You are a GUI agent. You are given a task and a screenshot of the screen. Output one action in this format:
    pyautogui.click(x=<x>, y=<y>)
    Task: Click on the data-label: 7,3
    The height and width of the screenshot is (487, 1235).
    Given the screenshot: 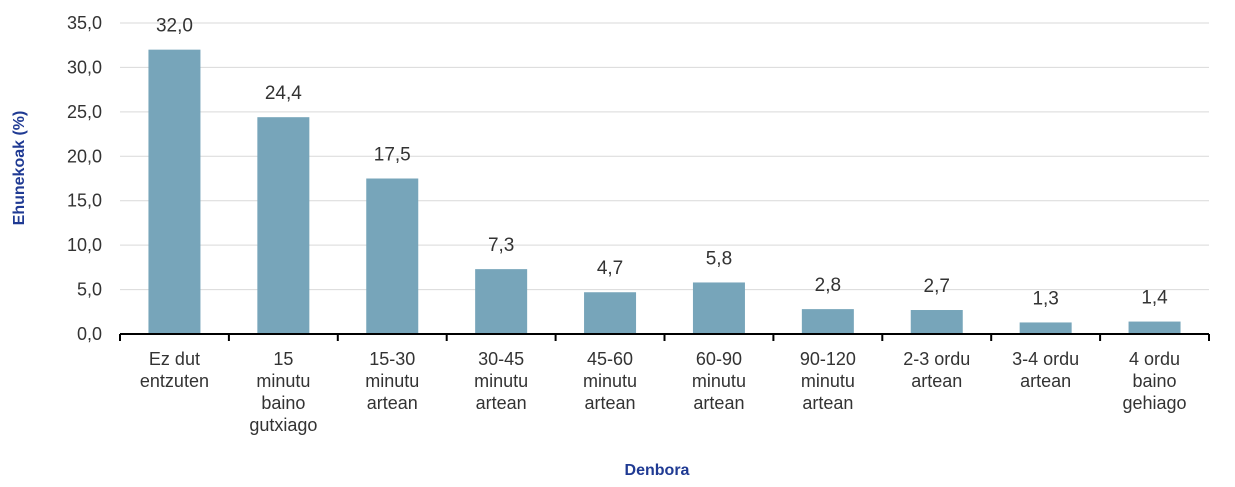 What is the action you would take?
    pyautogui.click(x=501, y=245)
    